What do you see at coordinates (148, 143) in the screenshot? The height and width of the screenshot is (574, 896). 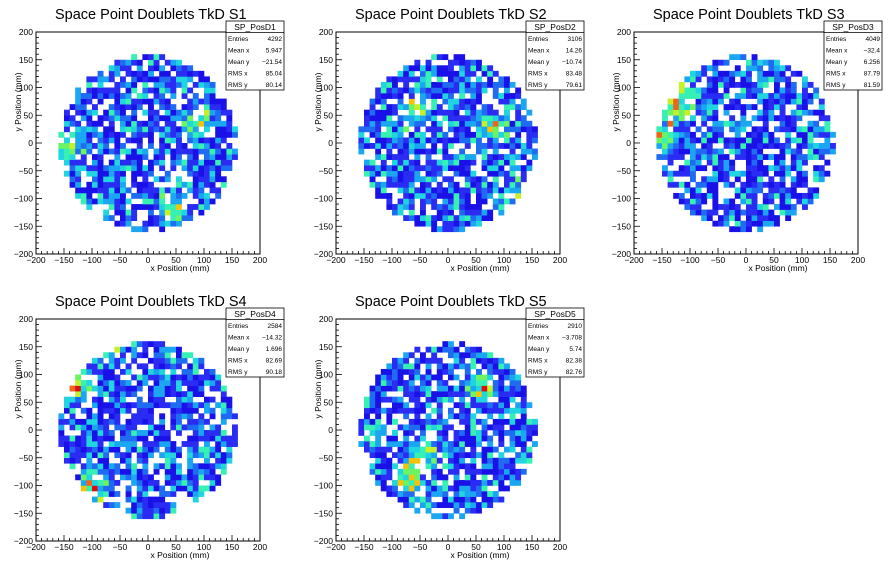 I see `heatmap-cells` at bounding box center [148, 143].